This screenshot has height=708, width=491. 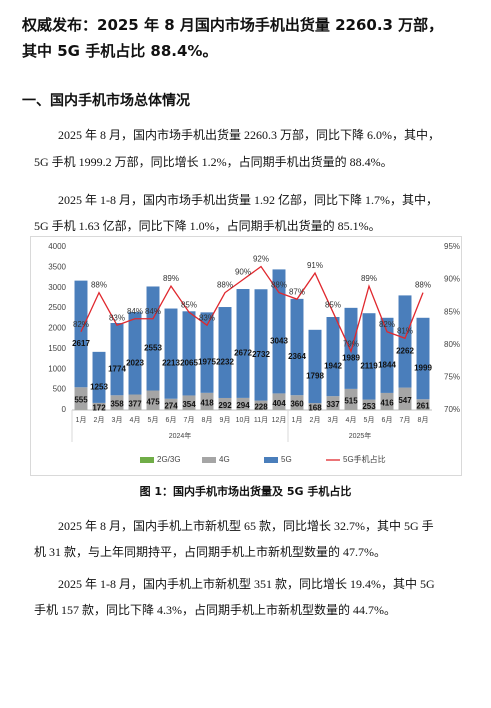 I want to click on bar-value-label: 1798, so click(x=315, y=376).